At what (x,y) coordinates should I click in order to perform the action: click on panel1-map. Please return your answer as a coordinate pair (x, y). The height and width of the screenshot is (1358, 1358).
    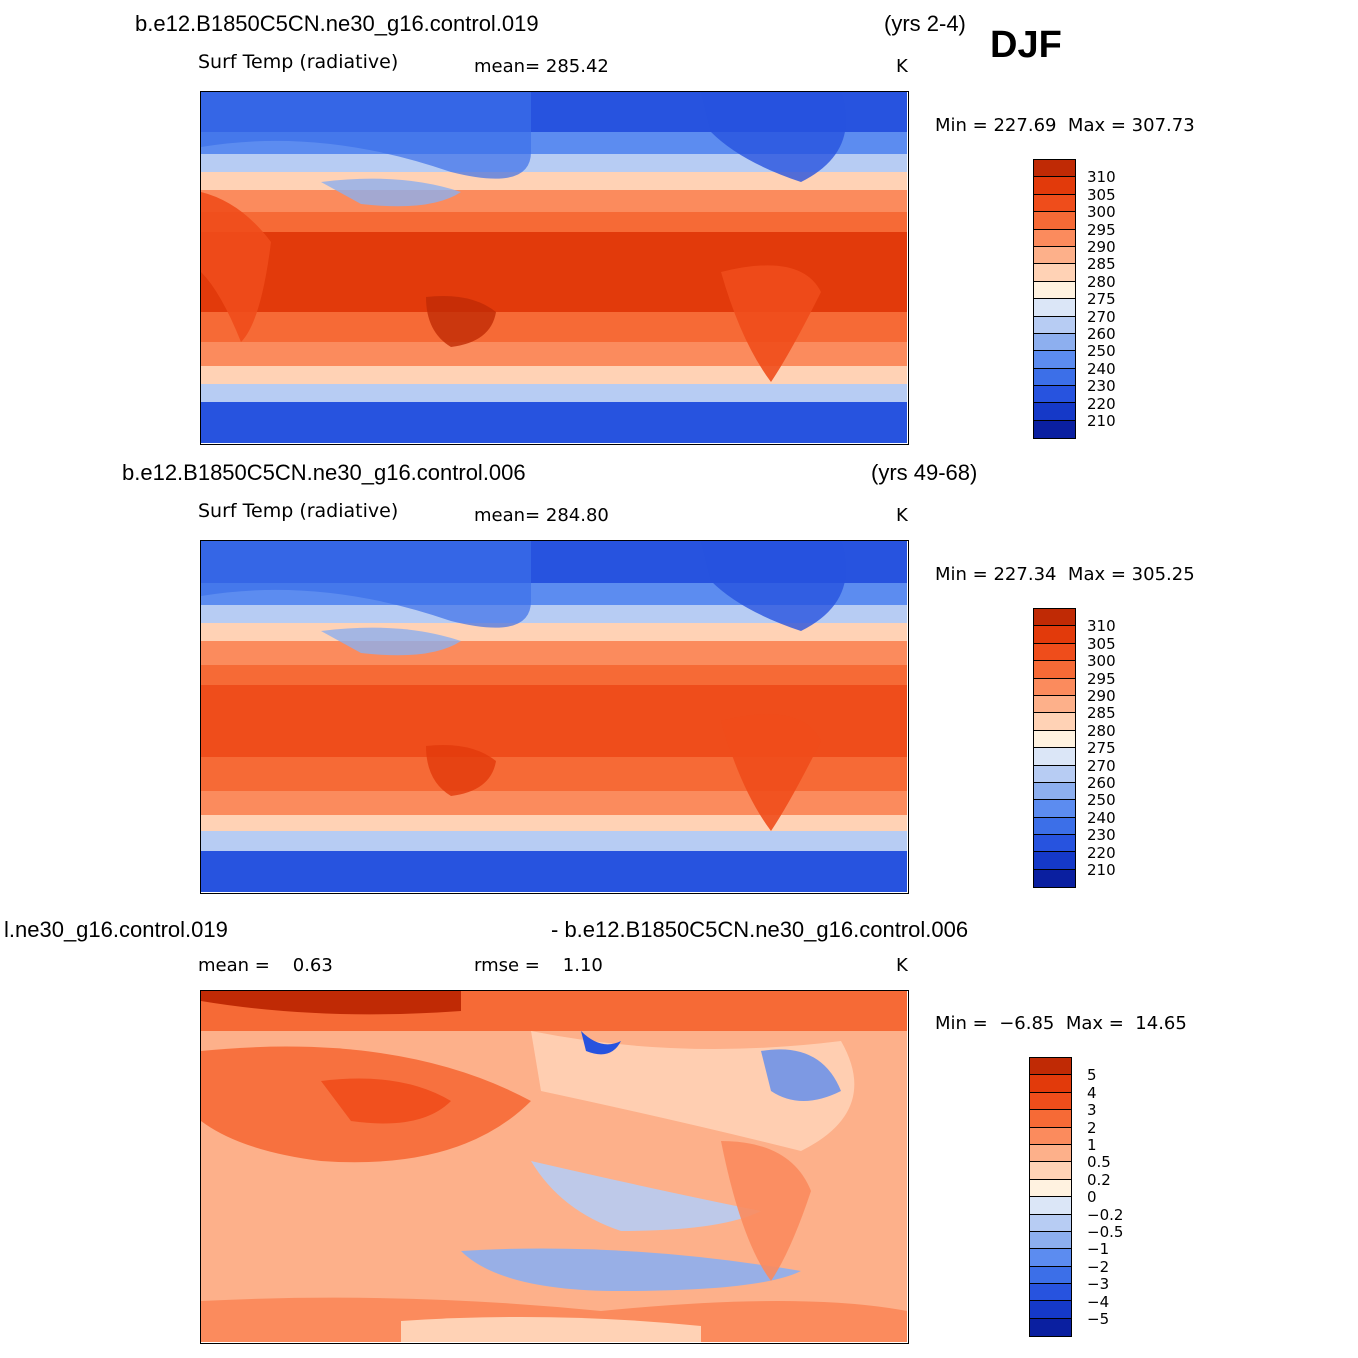
    Looking at the image, I should click on (554, 268).